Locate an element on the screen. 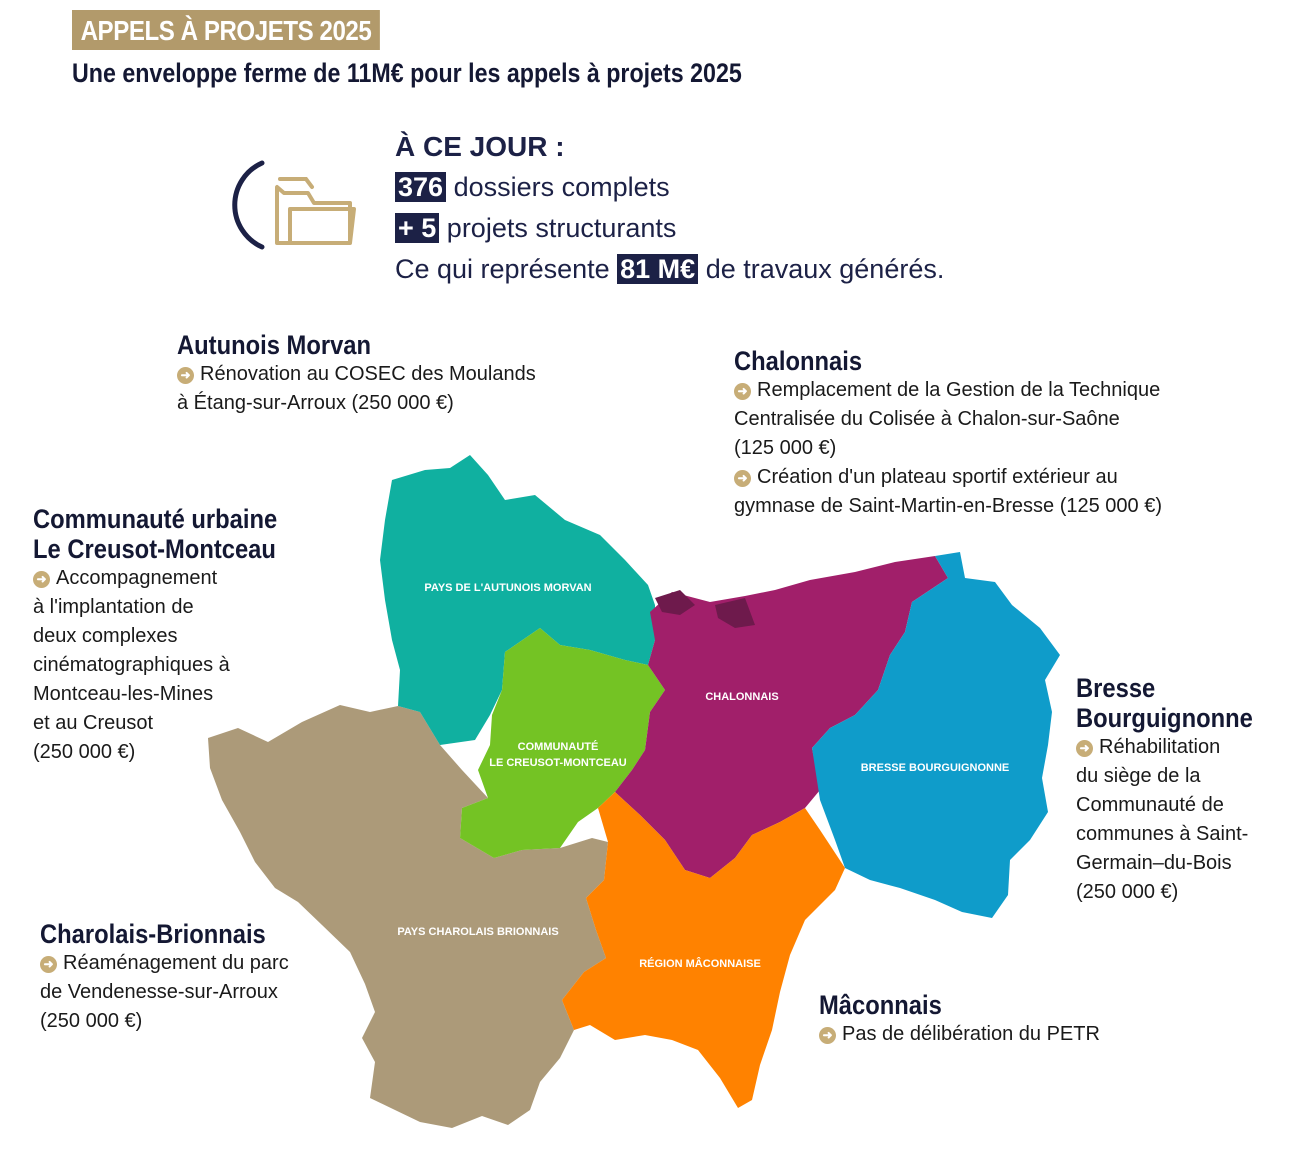  map-label-charolais: PAYS CHAROLAIS BRIONNAIS is located at coordinates (477, 932).